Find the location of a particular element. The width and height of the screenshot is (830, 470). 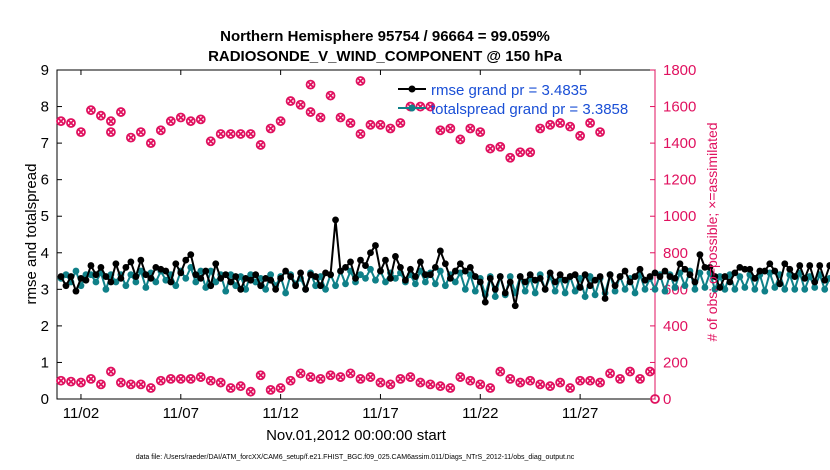

y-tick-label: 6 is located at coordinates (45, 180).